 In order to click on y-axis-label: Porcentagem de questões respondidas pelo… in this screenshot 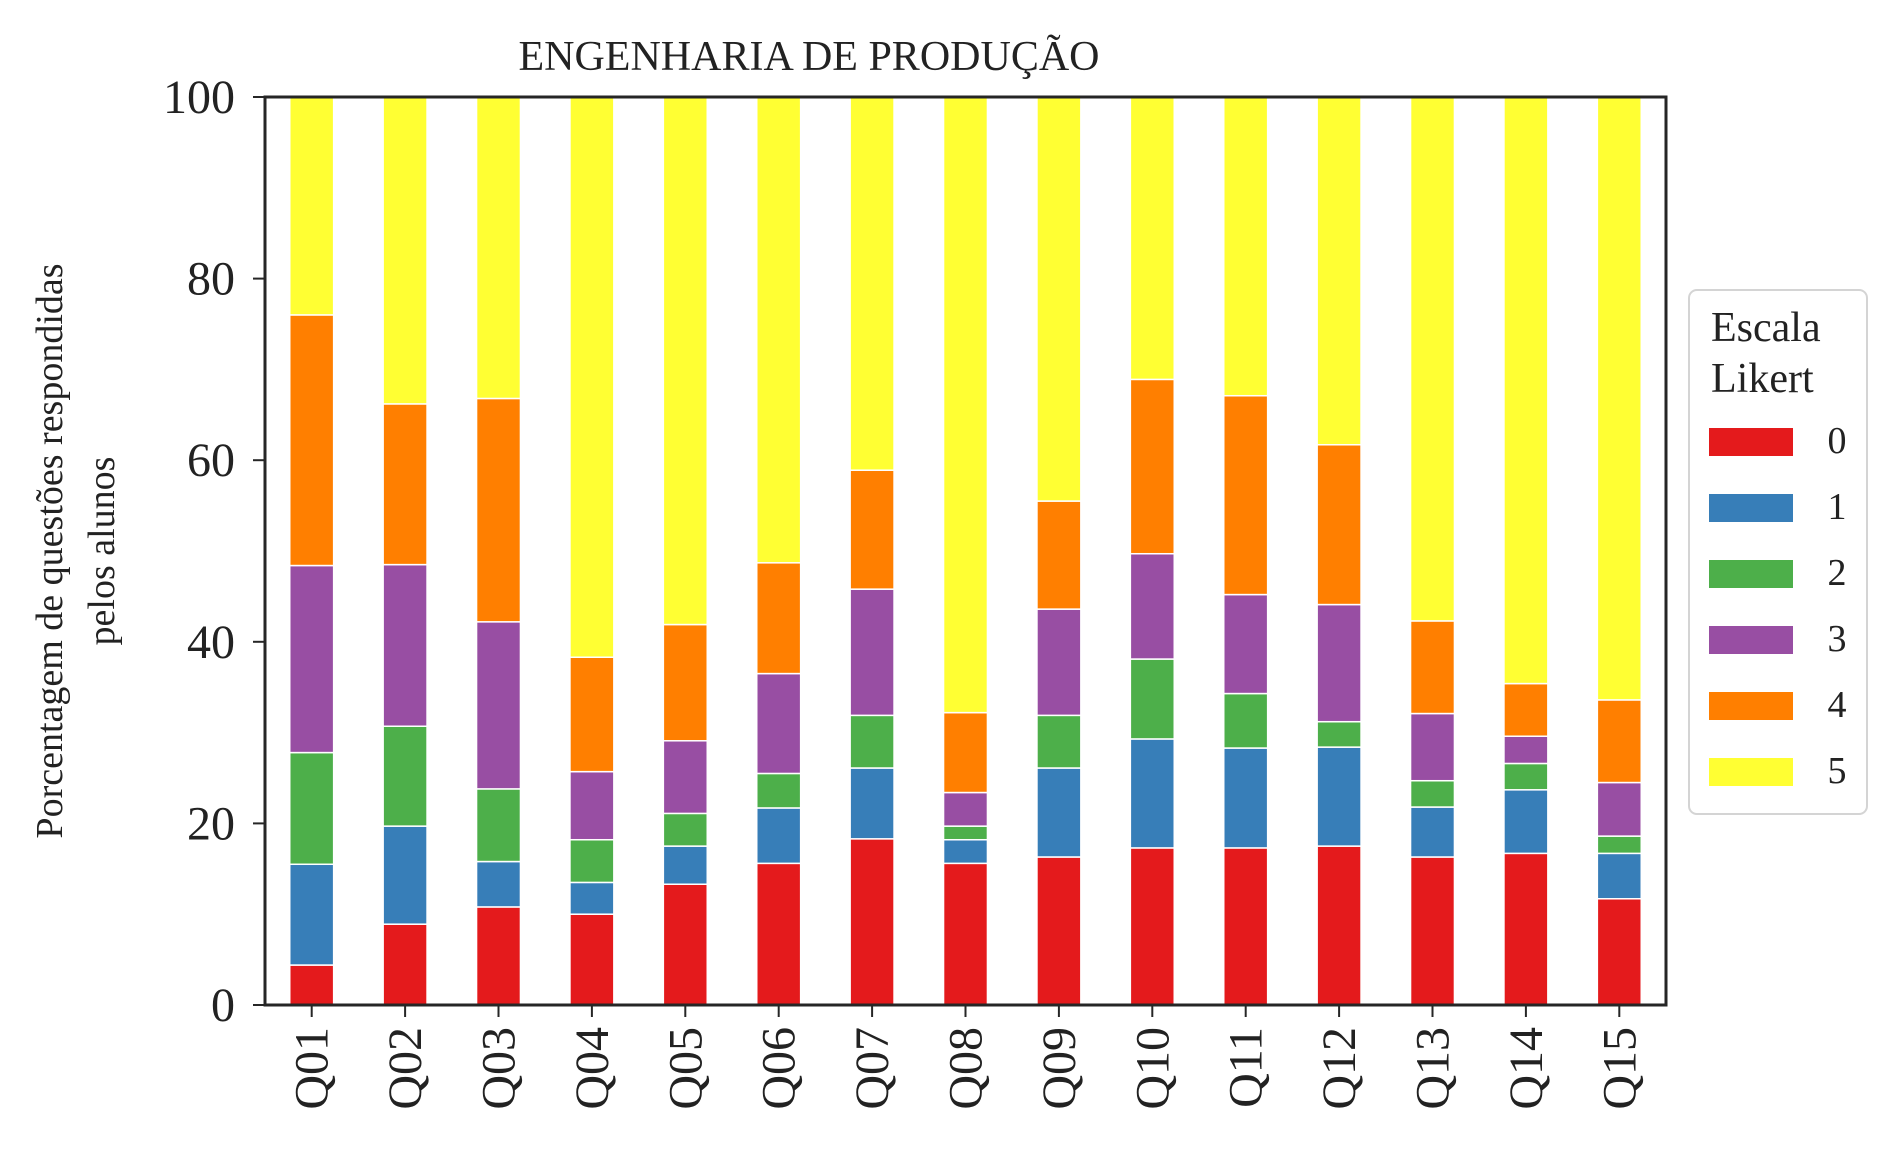, I will do `click(76, 550)`.